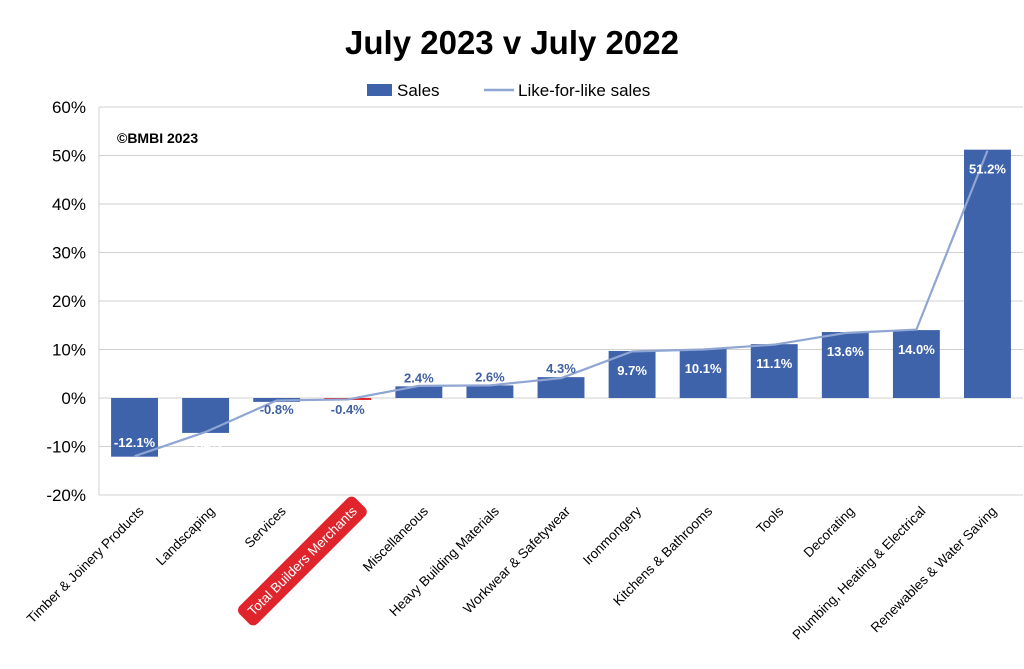 This screenshot has width=1024, height=669. What do you see at coordinates (419, 377) in the screenshot?
I see `data-label: 2.4%` at bounding box center [419, 377].